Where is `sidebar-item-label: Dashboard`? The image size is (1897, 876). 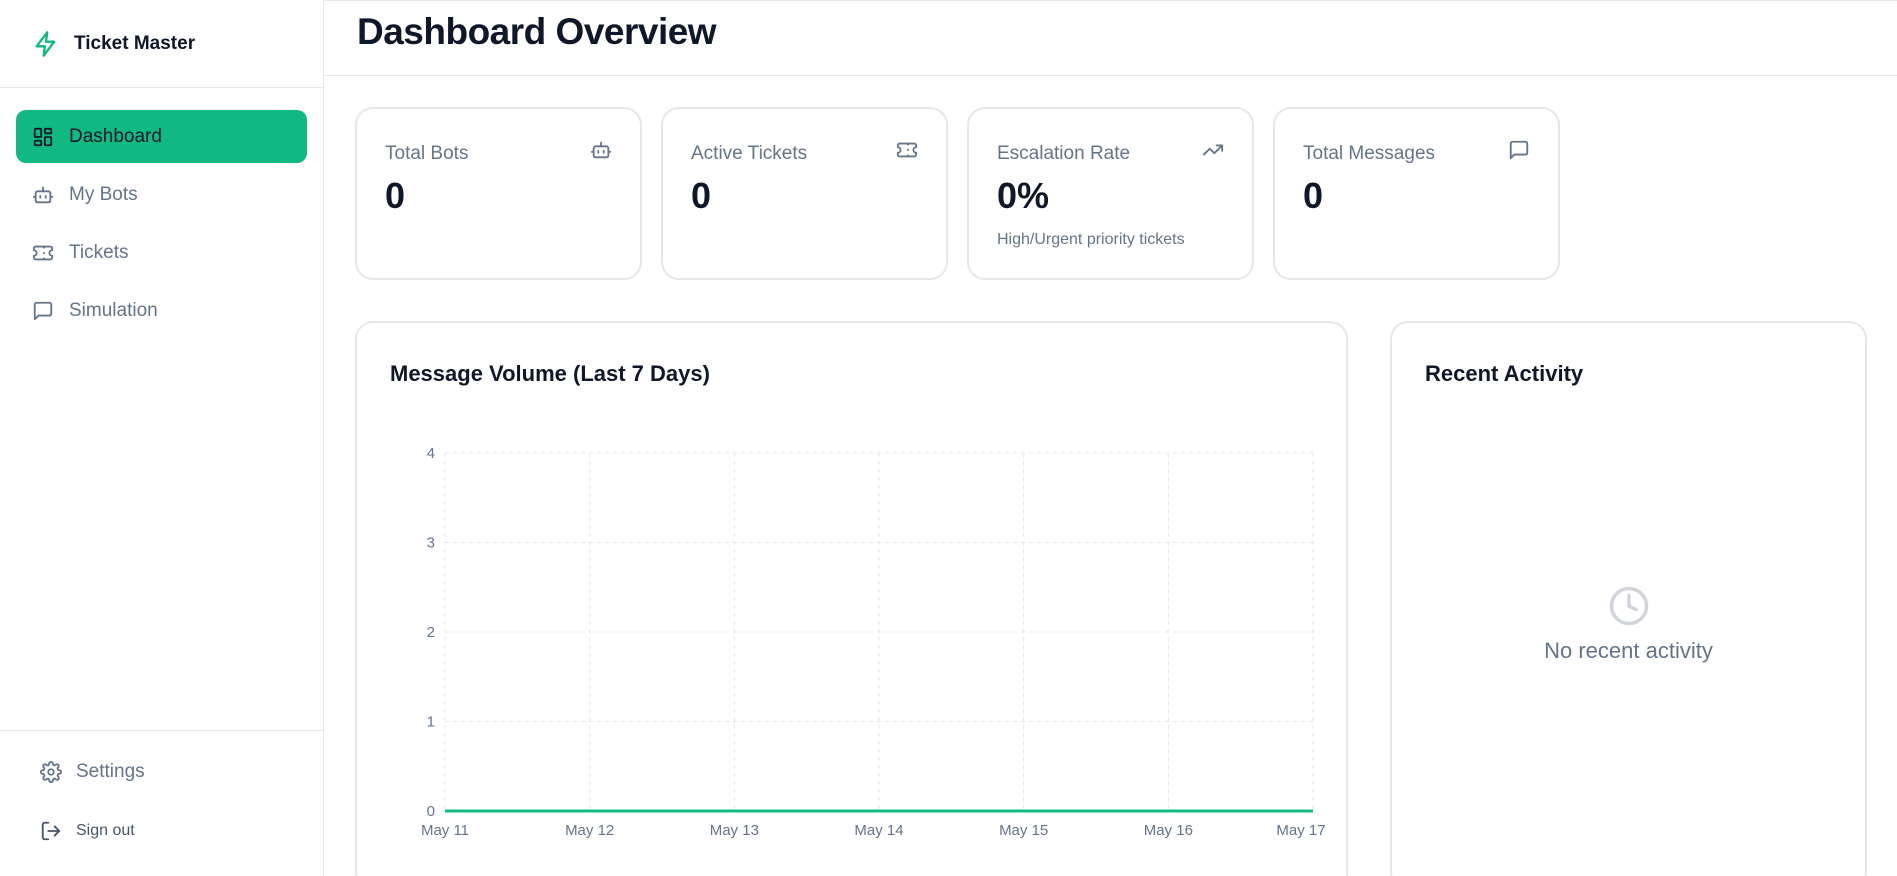
sidebar-item-label: Dashboard is located at coordinates (115, 136).